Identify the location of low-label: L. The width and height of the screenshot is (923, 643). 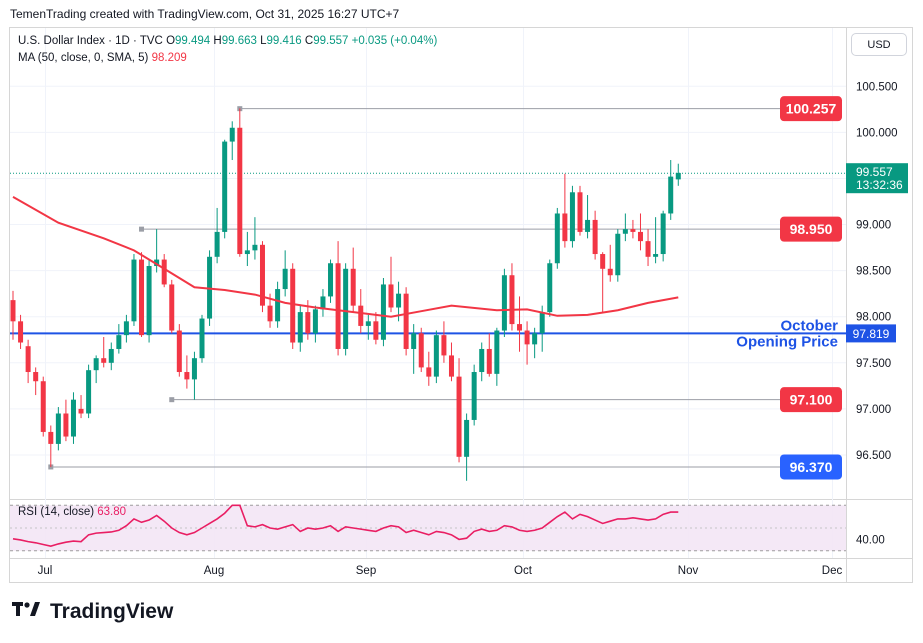
(263, 41).